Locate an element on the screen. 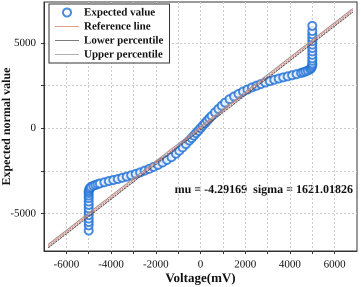 This screenshot has height=287, width=361. x-tick-label: 6000 is located at coordinates (335, 264).